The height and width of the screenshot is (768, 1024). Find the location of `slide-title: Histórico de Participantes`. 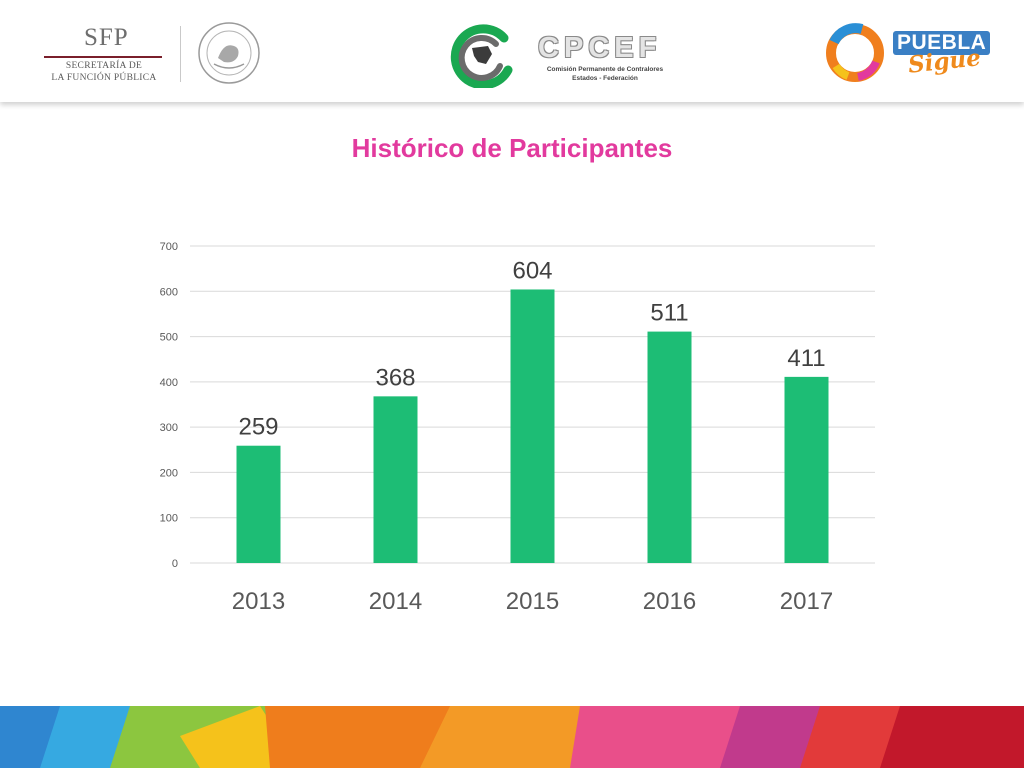

slide-title: Histórico de Participantes is located at coordinates (512, 148).